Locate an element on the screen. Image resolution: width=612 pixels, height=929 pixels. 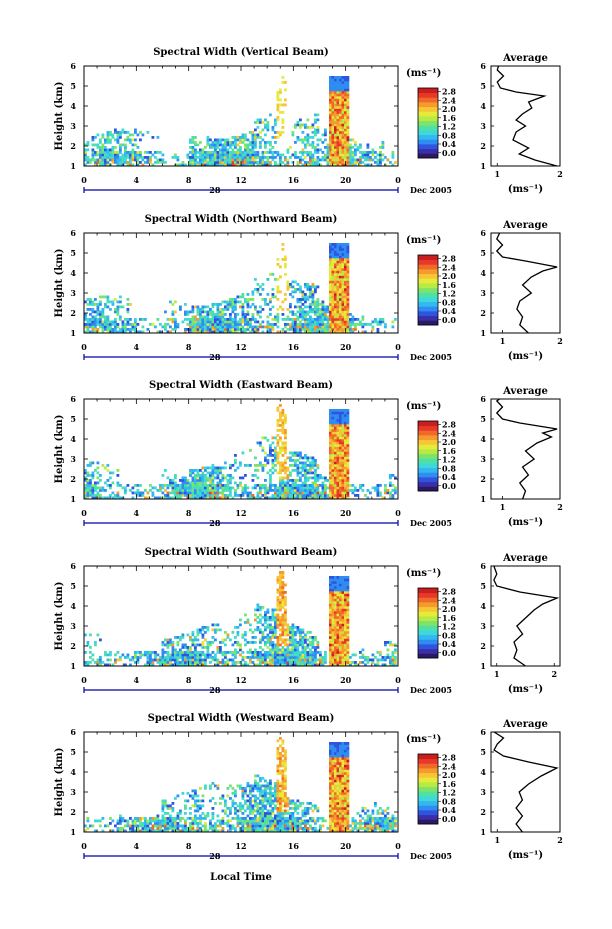
colorbar-swatch is located at coordinates (428, 442).